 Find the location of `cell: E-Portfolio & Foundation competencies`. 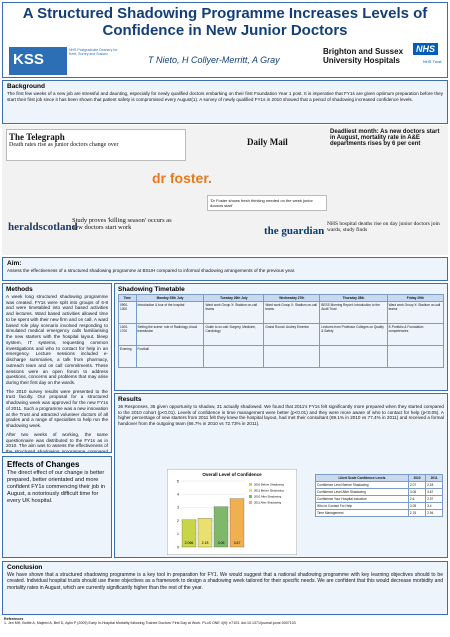

cell: E-Portfolio & Foundation competencies is located at coordinates (415, 334).